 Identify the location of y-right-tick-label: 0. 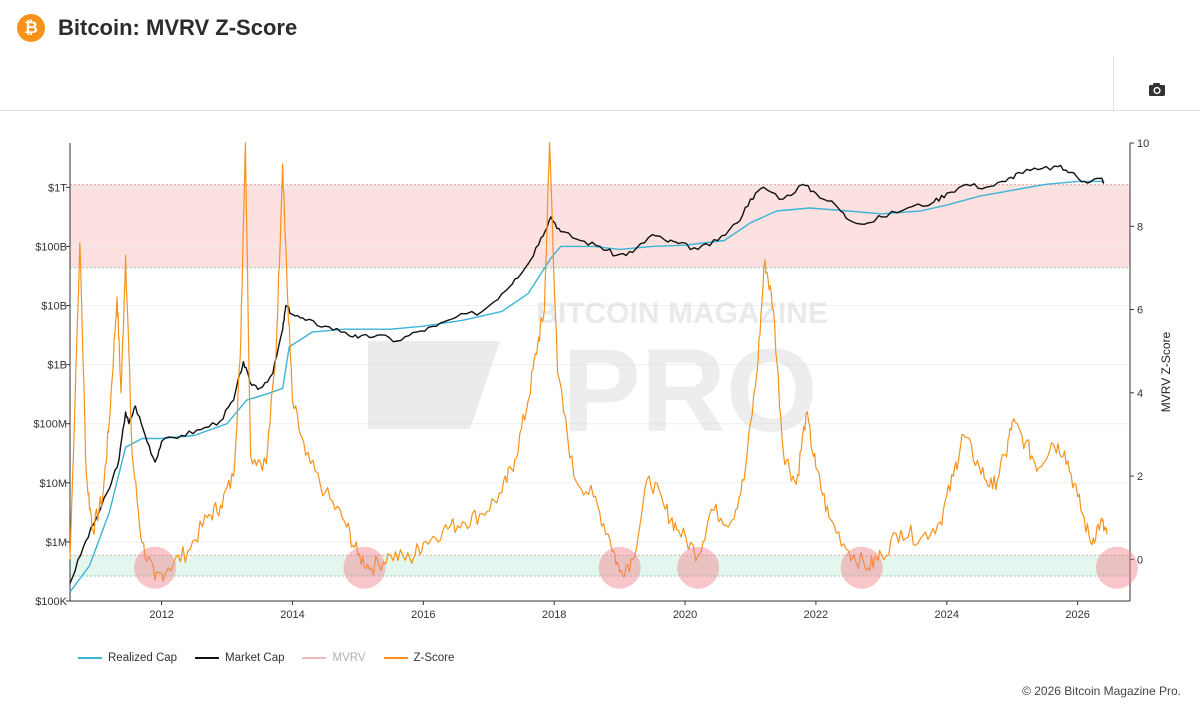
(1140, 560).